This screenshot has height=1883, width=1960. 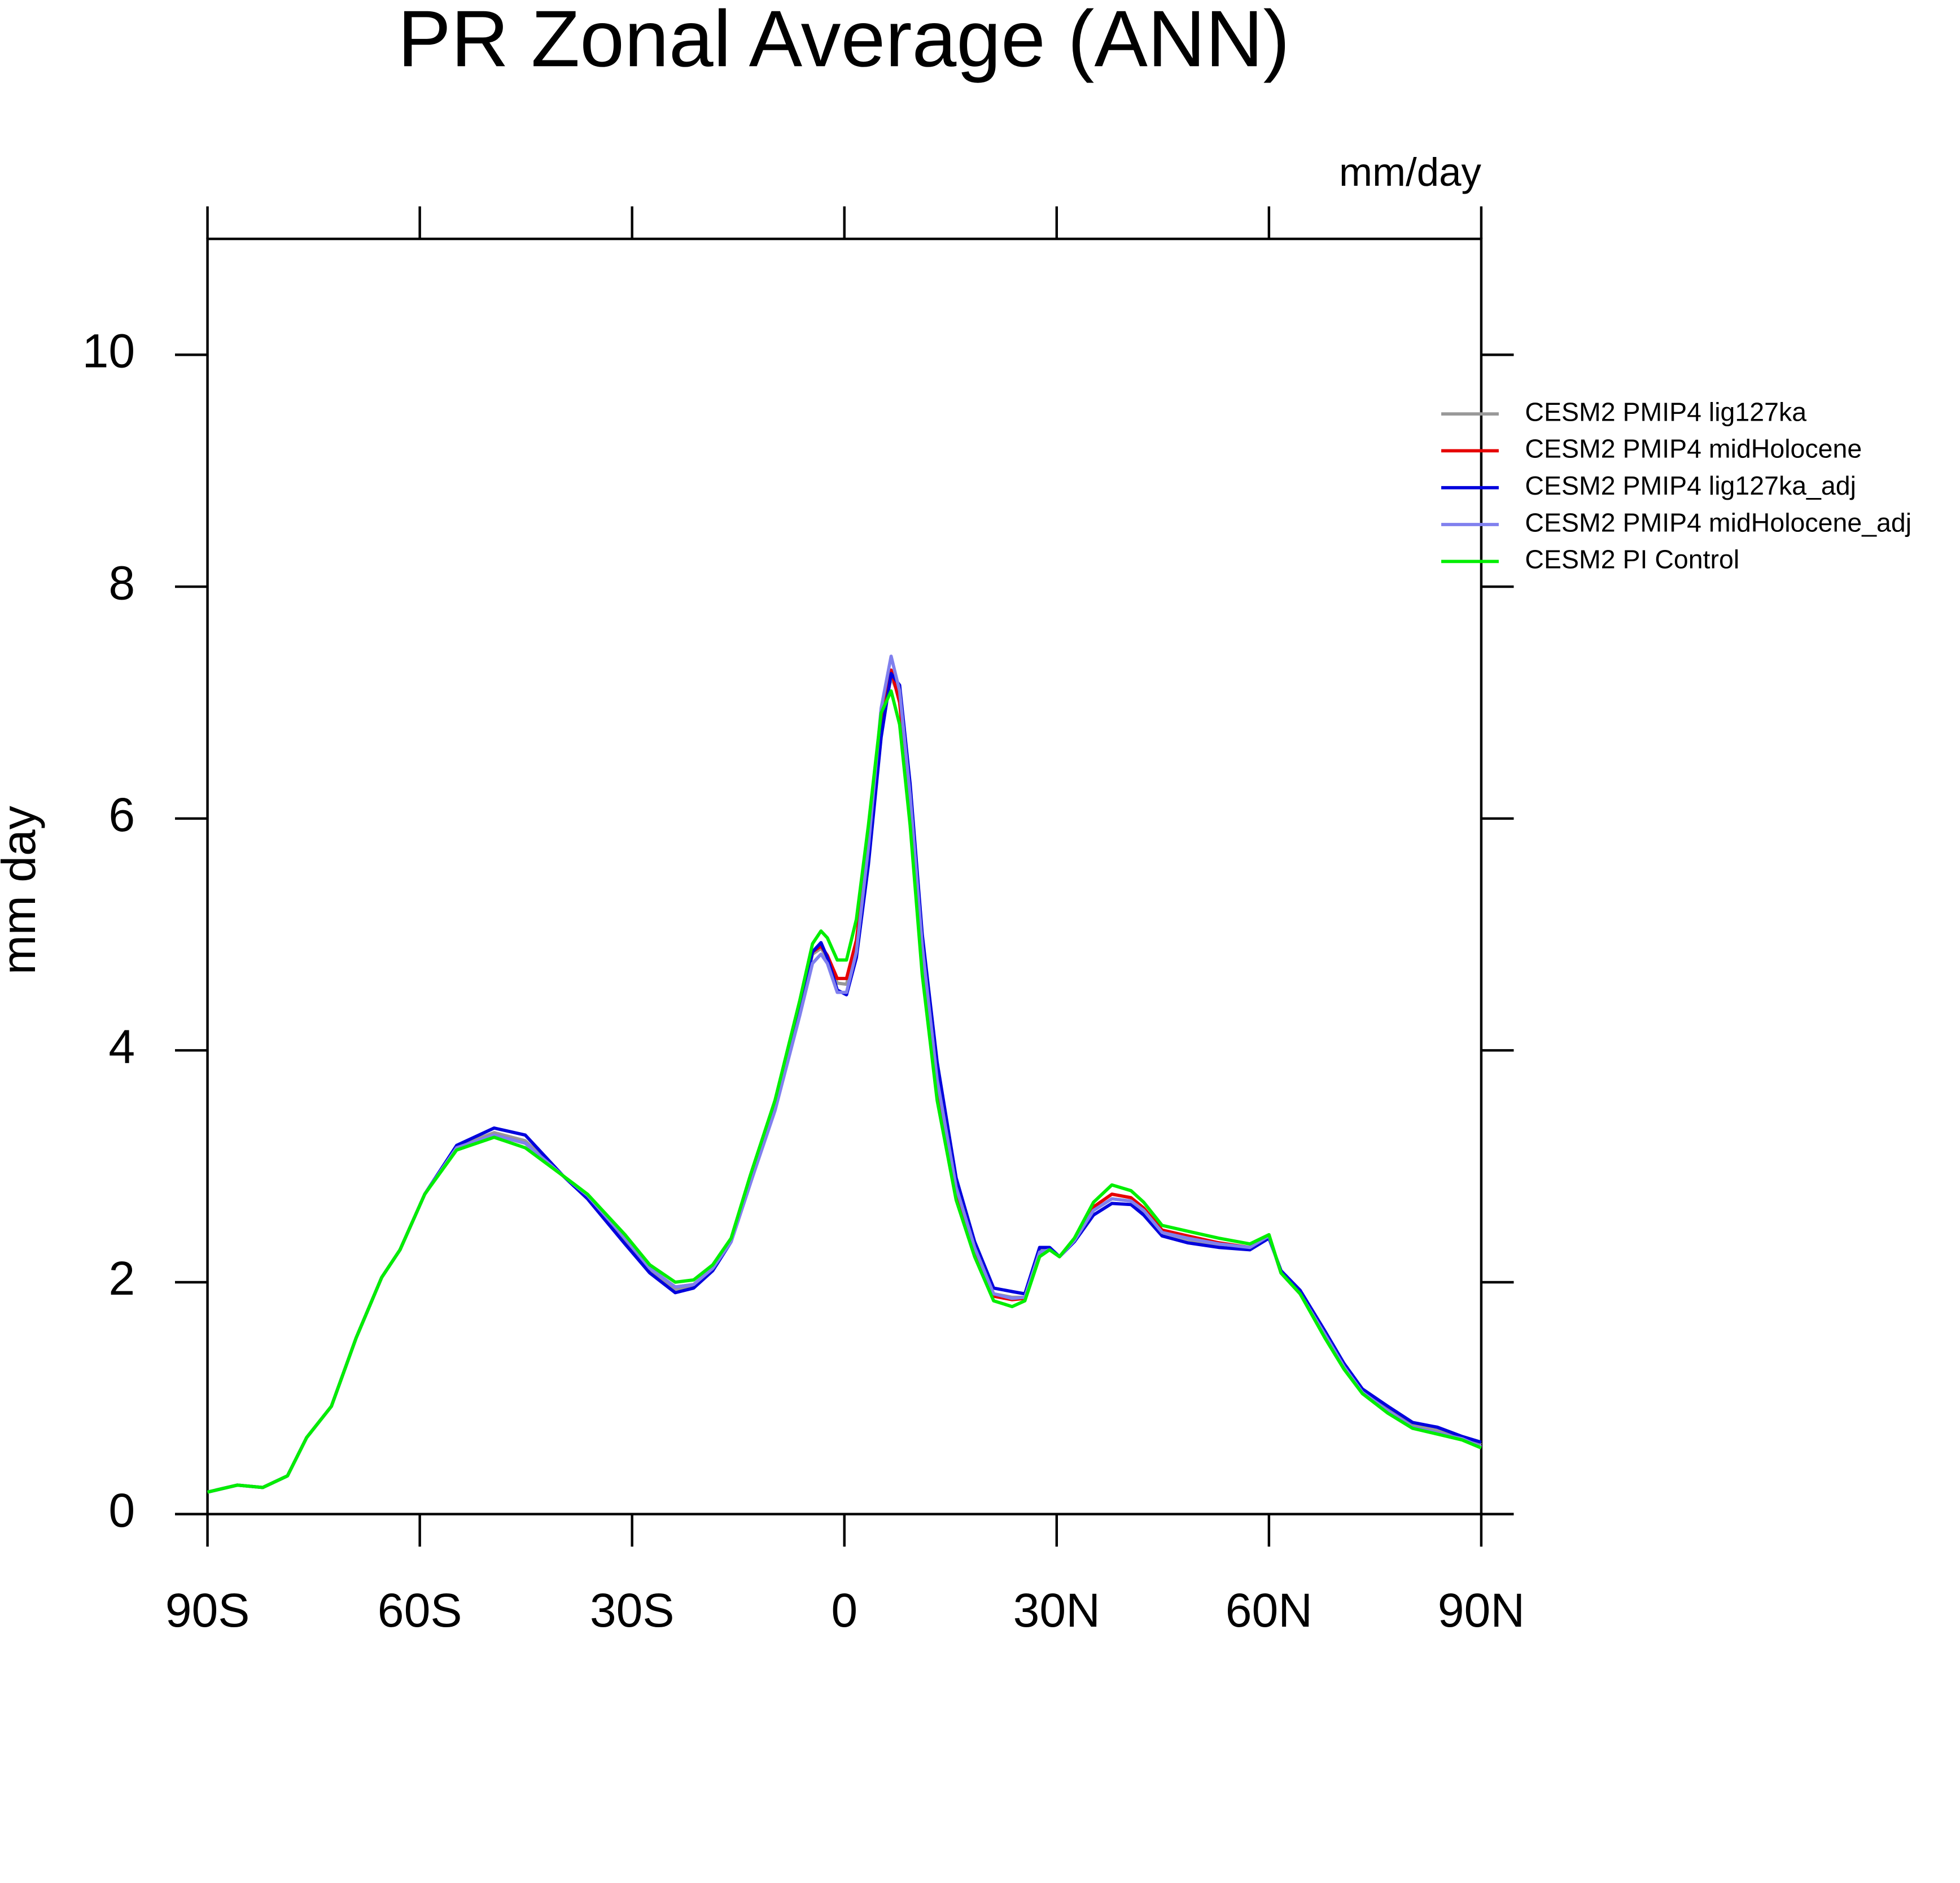 What do you see at coordinates (1718, 523) in the screenshot?
I see `legend-label: CESM2 PMIP4 midHolocene_adj` at bounding box center [1718, 523].